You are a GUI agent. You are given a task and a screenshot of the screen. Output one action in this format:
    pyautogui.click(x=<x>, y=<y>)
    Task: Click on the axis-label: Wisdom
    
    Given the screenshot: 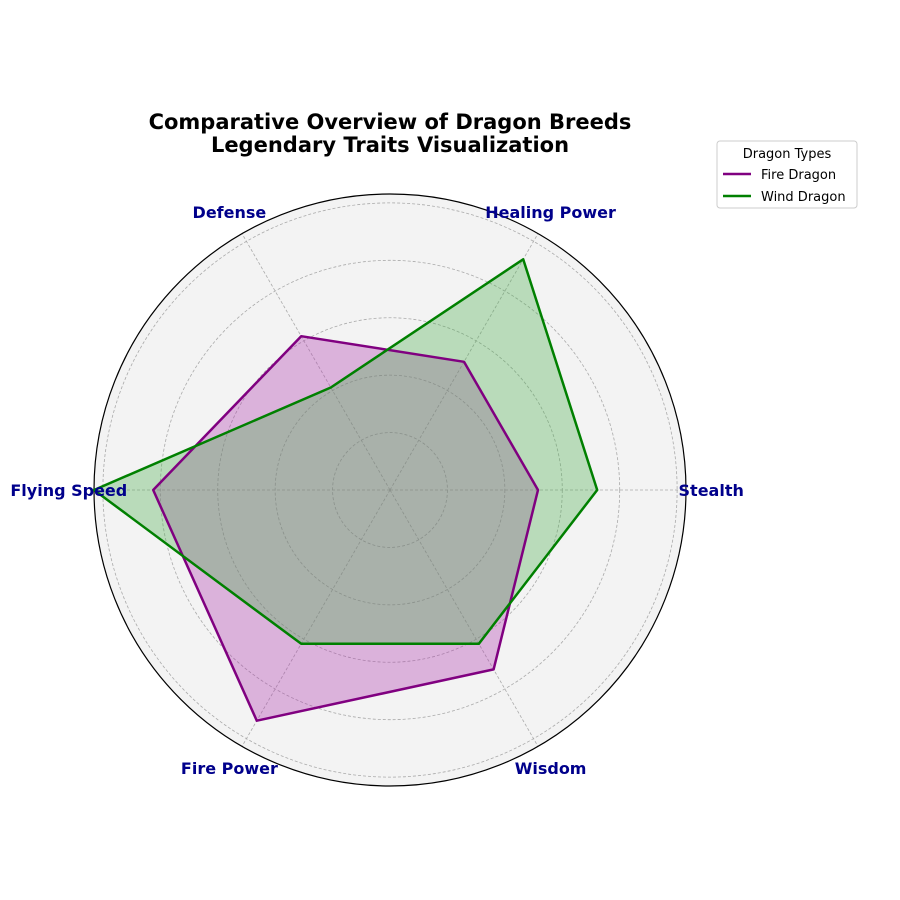 What is the action you would take?
    pyautogui.click(x=551, y=768)
    